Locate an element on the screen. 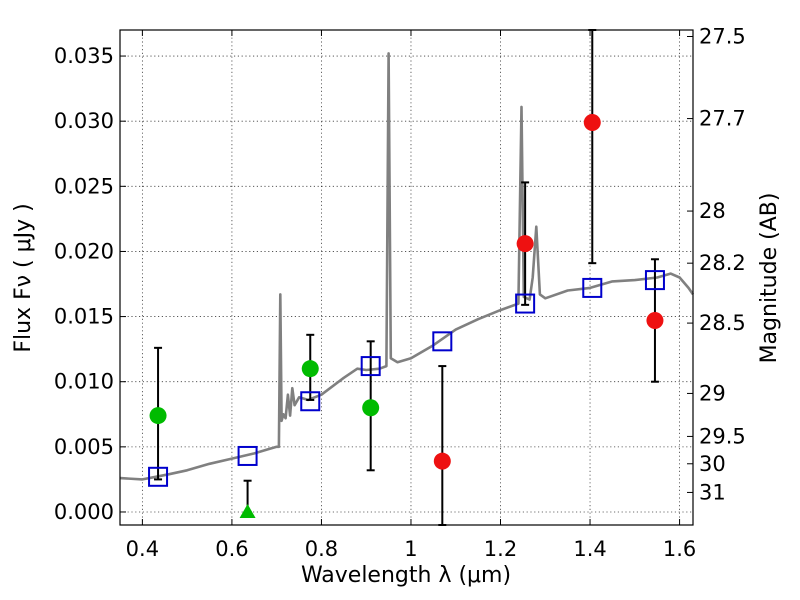 The height and width of the screenshot is (600, 800). right-tick-label: 27.7 is located at coordinates (722, 119).